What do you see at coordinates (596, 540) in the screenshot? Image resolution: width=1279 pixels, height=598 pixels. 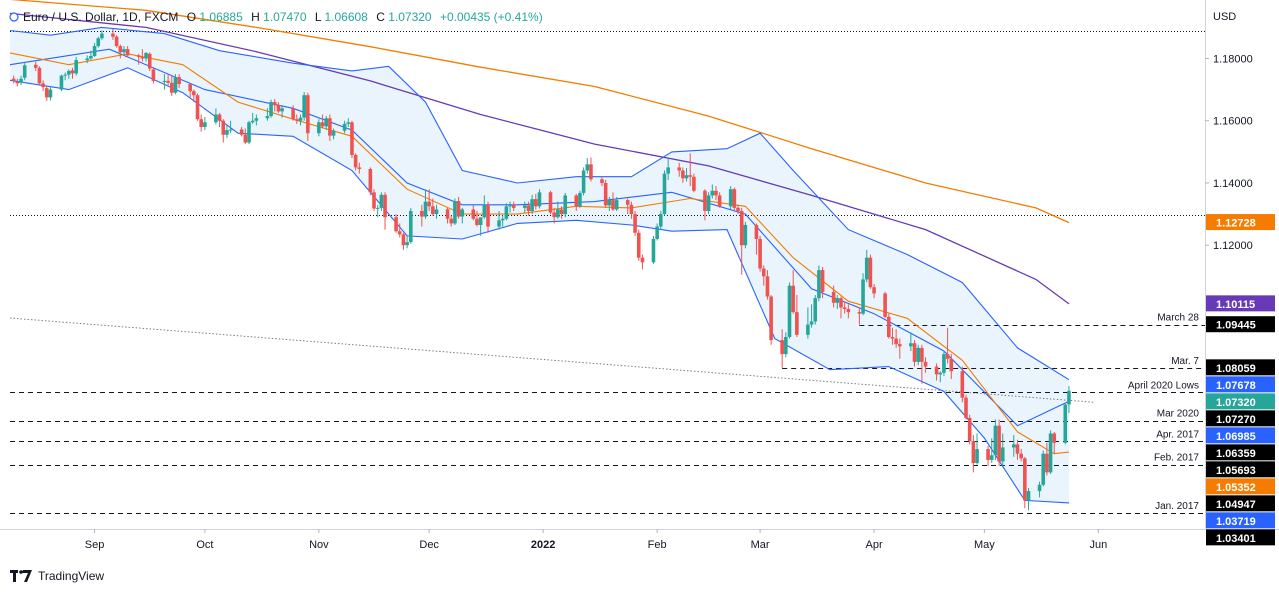 I see `time-axis: Sep Oct Nov Dec 2022 Feb Mar Apr May Jun` at bounding box center [596, 540].